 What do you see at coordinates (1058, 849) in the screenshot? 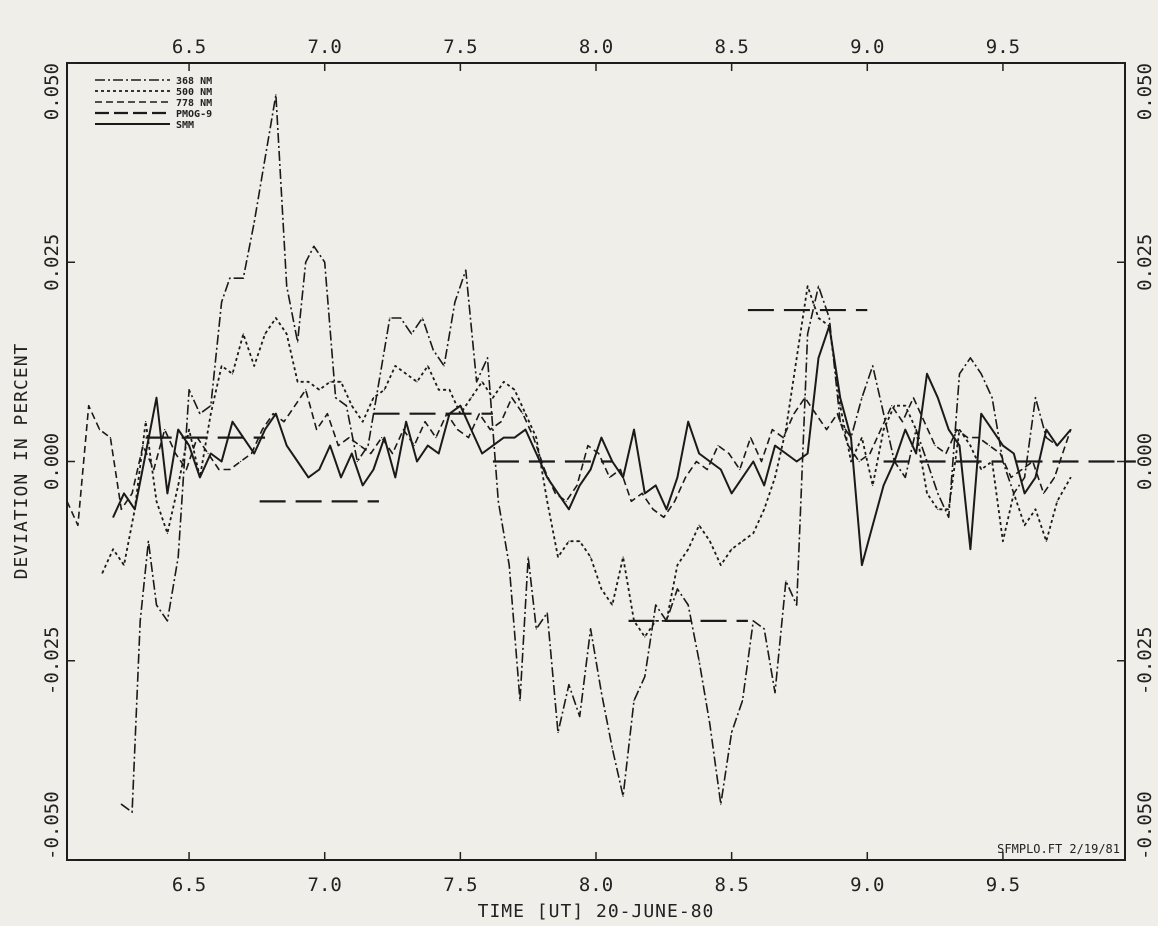
I see `file-annotation: SFMPLO.FT 2/19/81` at bounding box center [1058, 849].